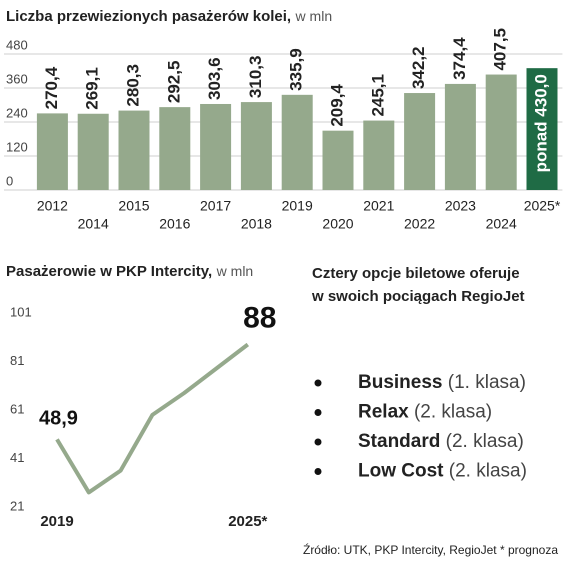 The width and height of the screenshot is (564, 564). Describe the element at coordinates (17, 112) in the screenshot. I see `y-tick-label: 240` at that location.